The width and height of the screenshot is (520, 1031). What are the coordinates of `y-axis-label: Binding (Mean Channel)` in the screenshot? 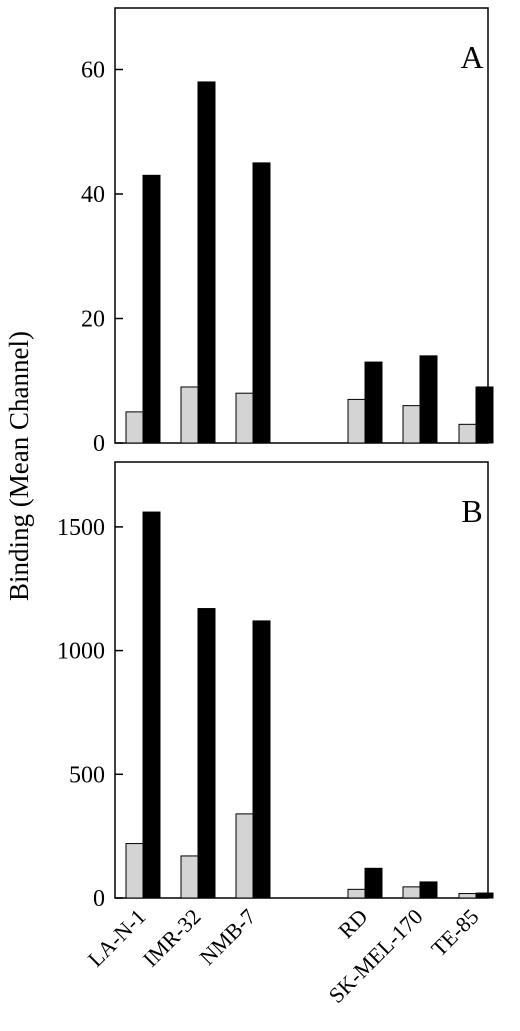 It's located at (19, 466).